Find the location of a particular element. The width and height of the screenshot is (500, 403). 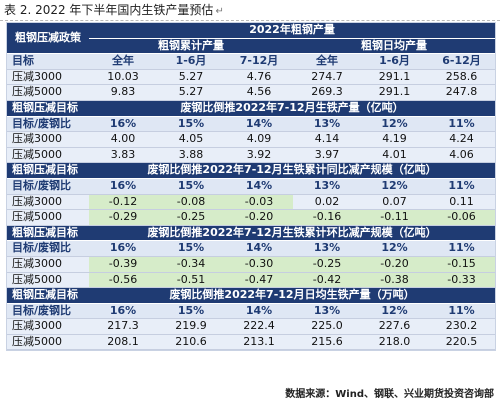

section-header-row: 粗钢压减目标 废钢比倒推2022年7-12月生铁产量（亿吨） is located at coordinates (251, 108).